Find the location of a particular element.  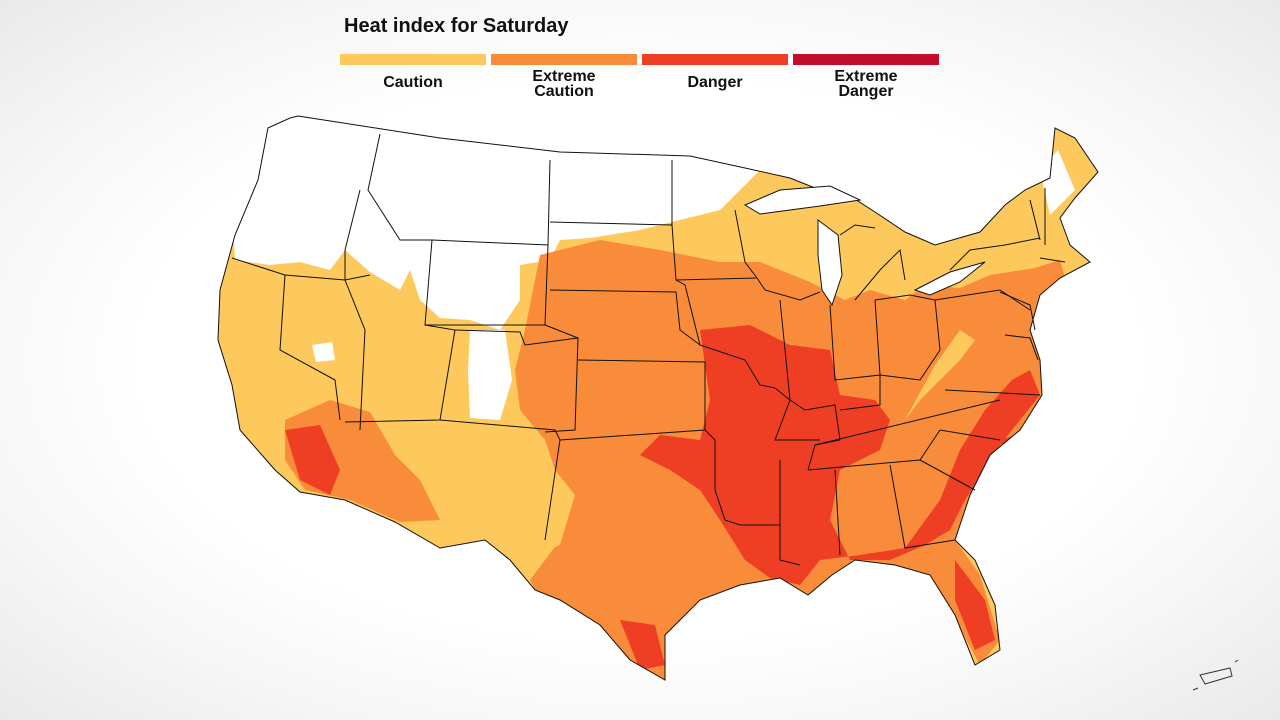

legend-item-extreme-danger: Extreme Danger is located at coordinates (866, 77).